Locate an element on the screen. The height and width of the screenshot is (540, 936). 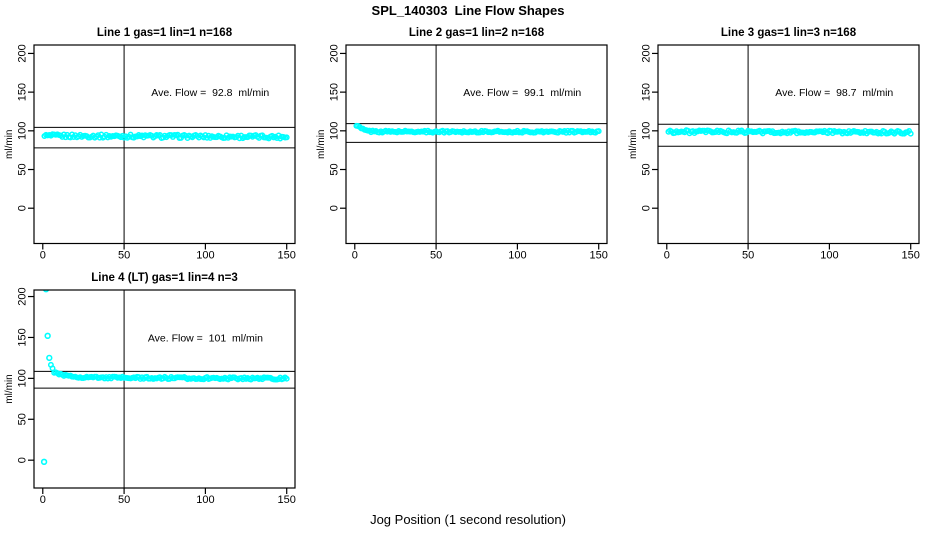
x-axis-outer-label: Jog Position (1 second resolution) is located at coordinates (468, 519).